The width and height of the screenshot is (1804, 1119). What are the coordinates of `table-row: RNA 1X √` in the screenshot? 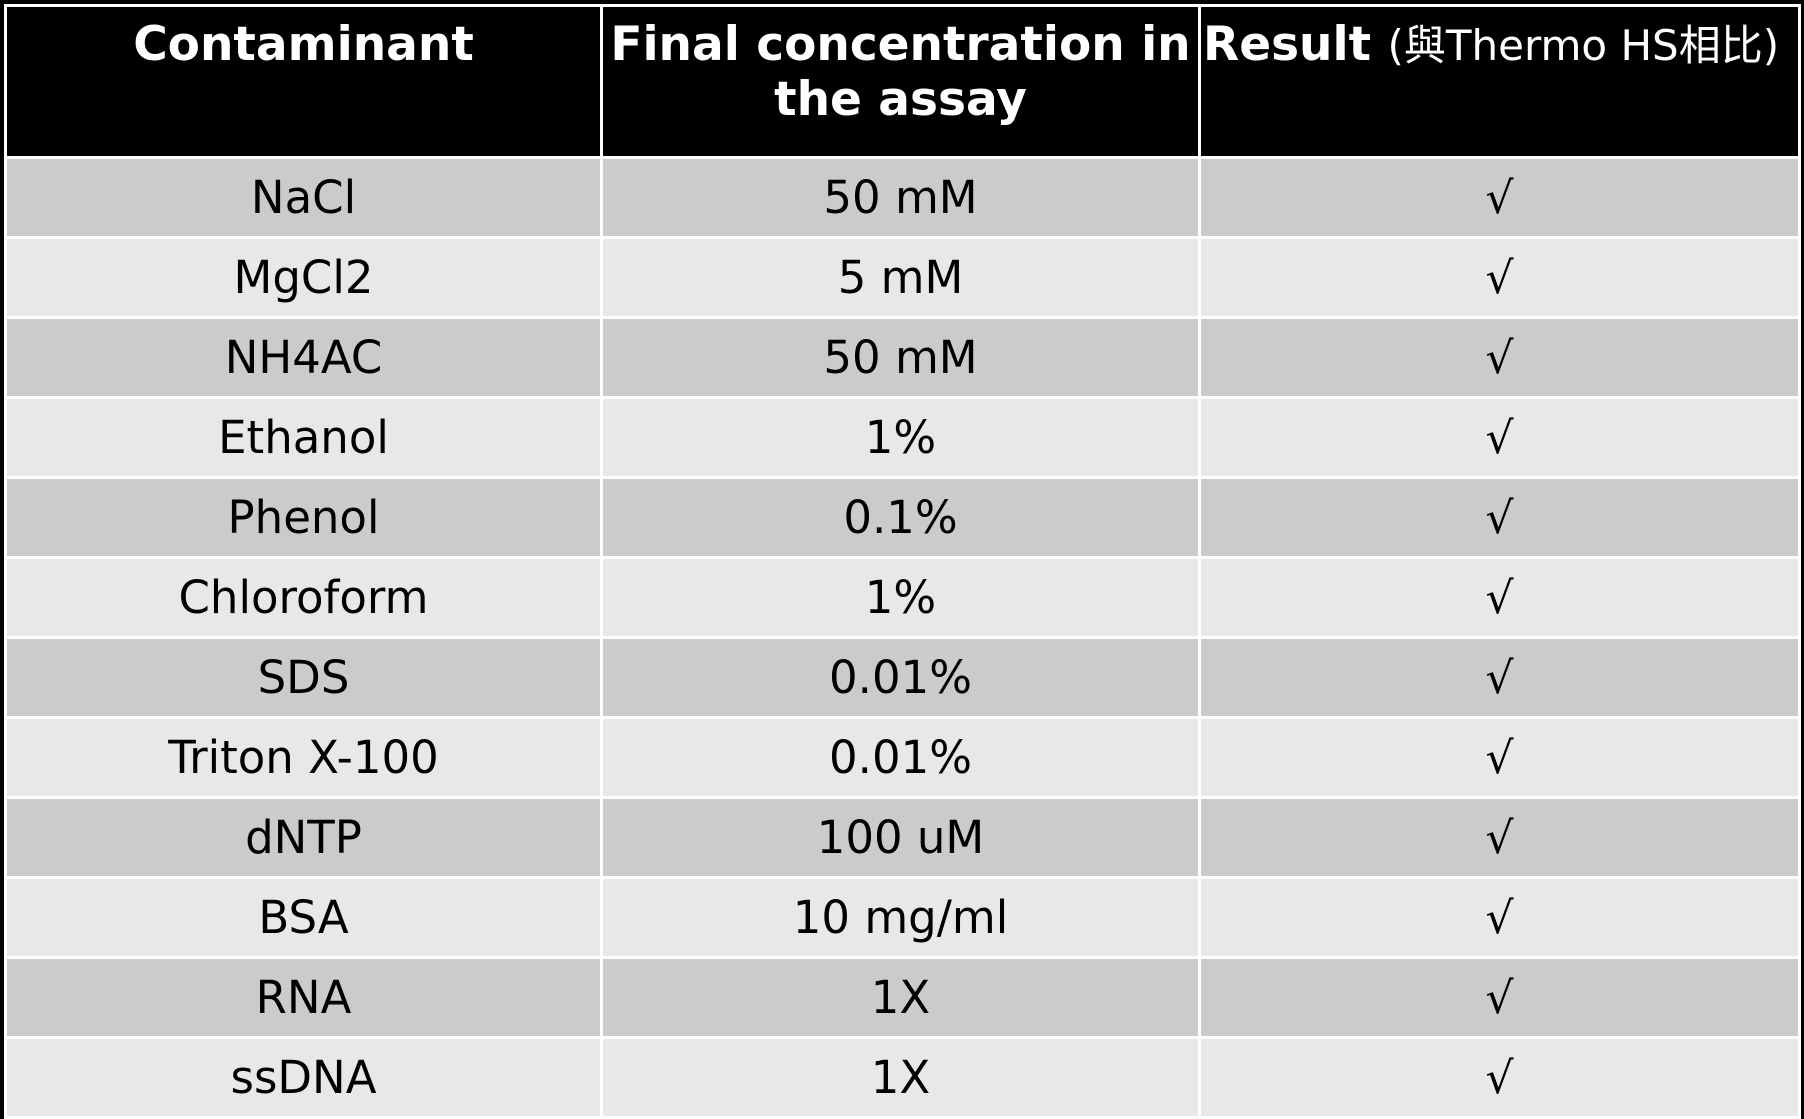 It's located at (902, 997).